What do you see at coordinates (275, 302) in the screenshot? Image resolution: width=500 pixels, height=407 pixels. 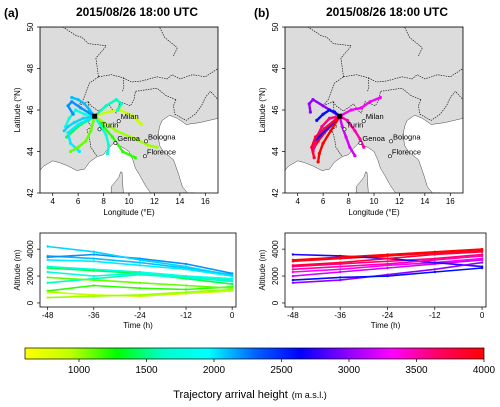 I see `y-tick-label: 0` at bounding box center [275, 302].